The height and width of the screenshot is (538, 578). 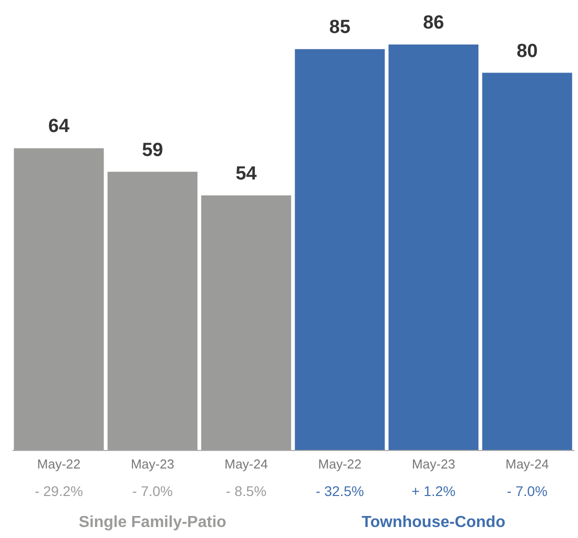 What do you see at coordinates (527, 51) in the screenshot?
I see `data-label: 80` at bounding box center [527, 51].